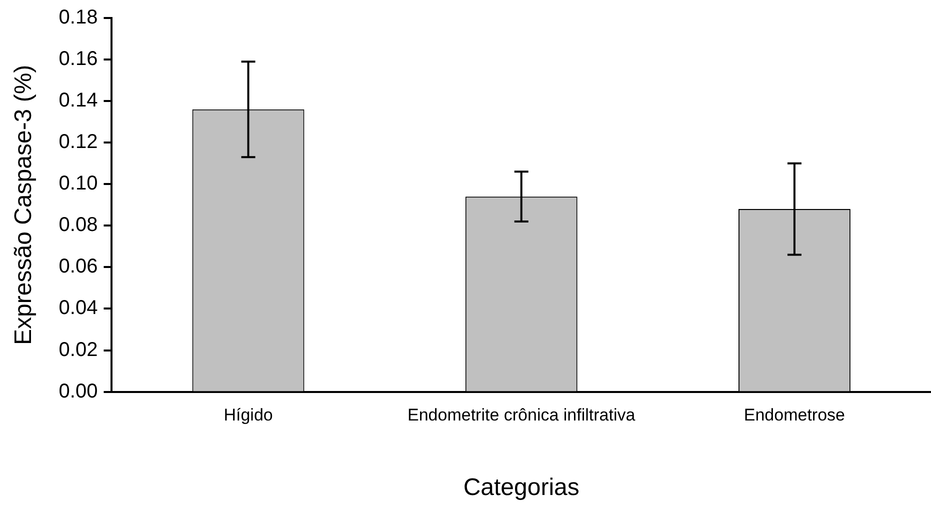  I want to click on y-tick-label: 0.02, so click(78, 349).